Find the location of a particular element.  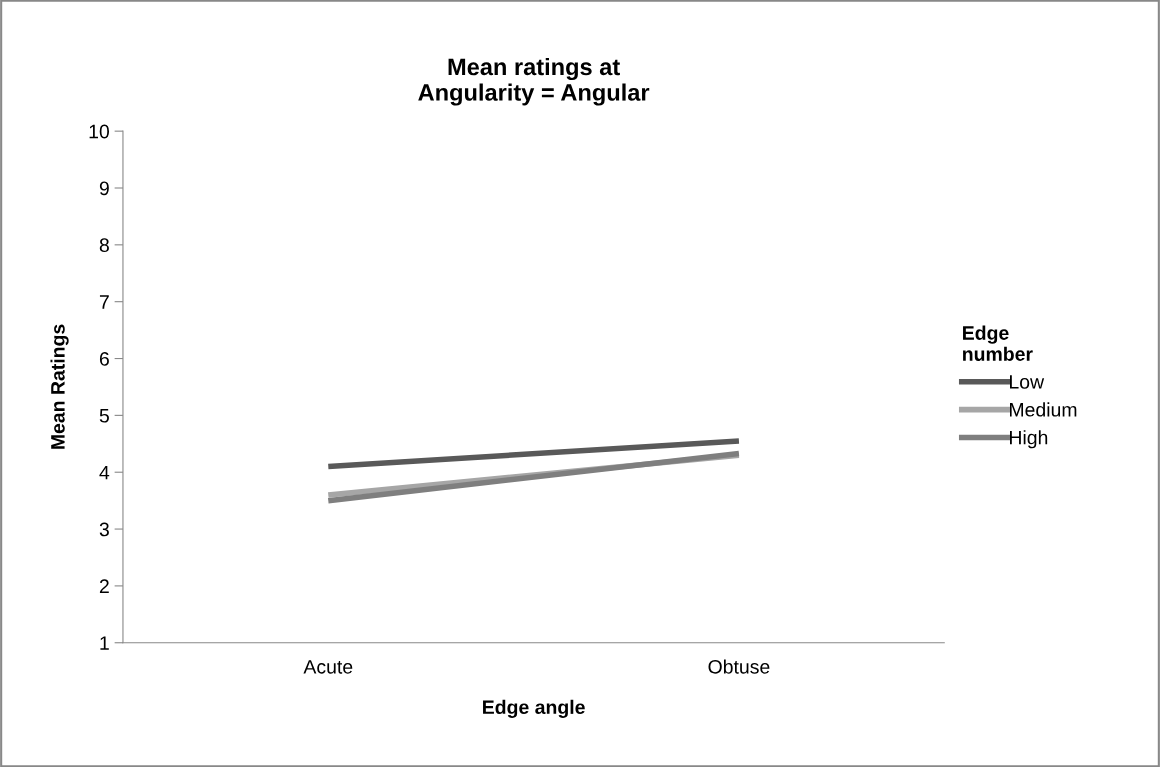

y-tick-label: 7 is located at coordinates (104, 302).